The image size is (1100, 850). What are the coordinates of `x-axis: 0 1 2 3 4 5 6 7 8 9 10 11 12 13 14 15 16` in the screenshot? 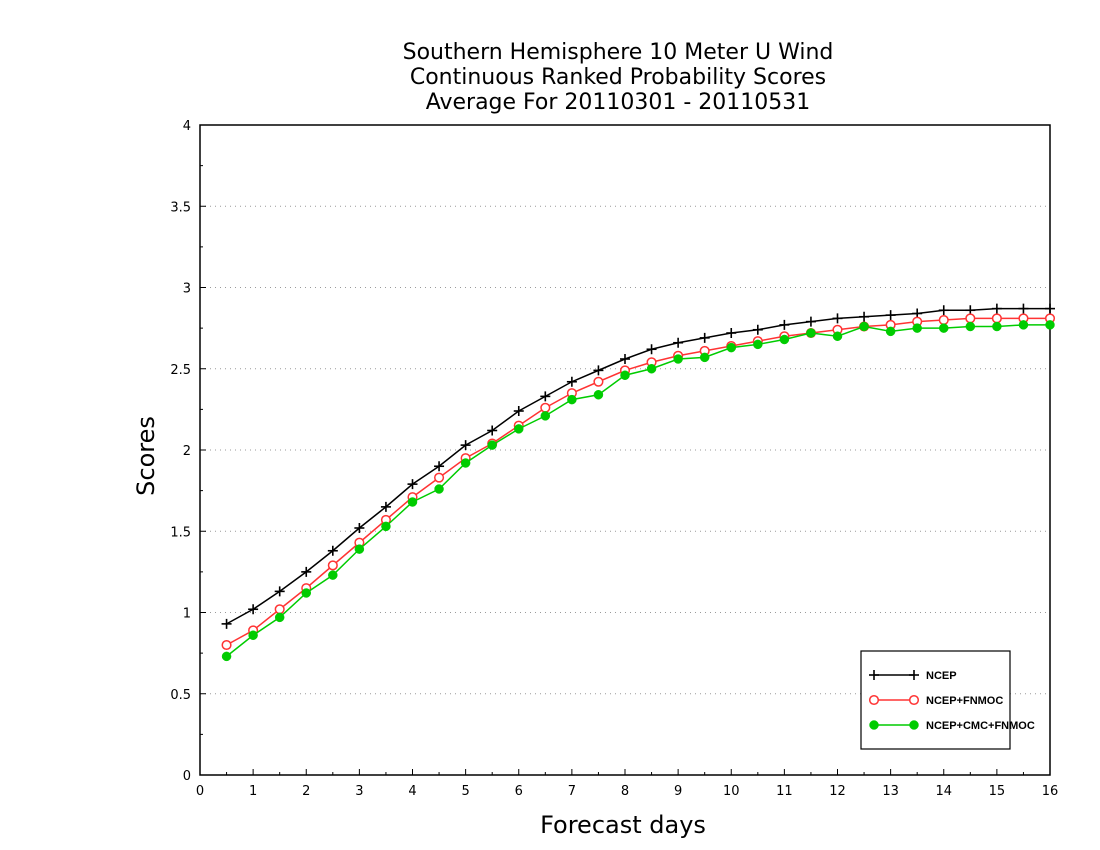 It's located at (627, 784).